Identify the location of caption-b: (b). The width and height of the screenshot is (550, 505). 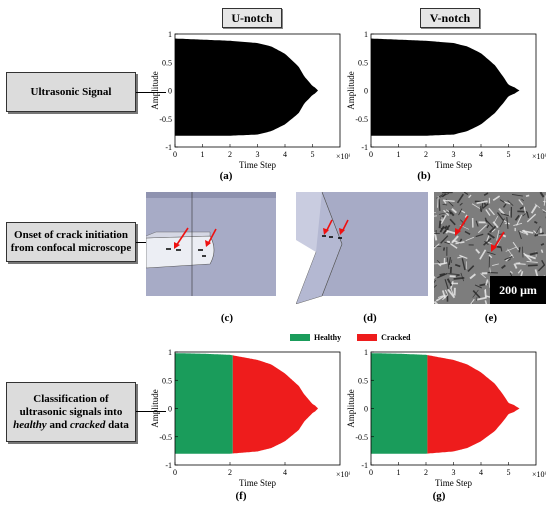
(424, 176).